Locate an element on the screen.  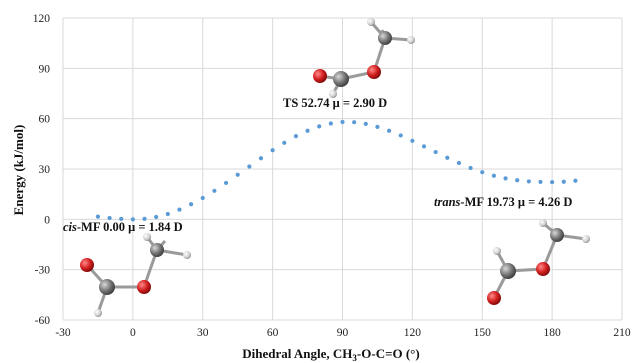
y-tick-label: -60 is located at coordinates (43, 321).